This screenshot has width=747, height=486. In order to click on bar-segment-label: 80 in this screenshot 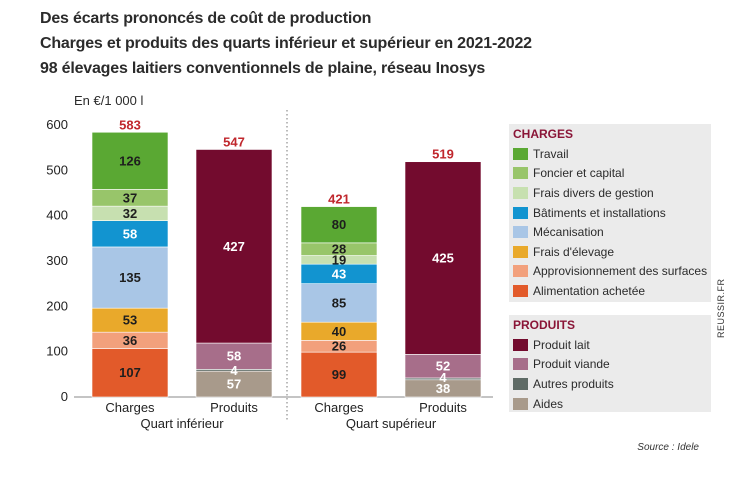, I will do `click(339, 224)`.